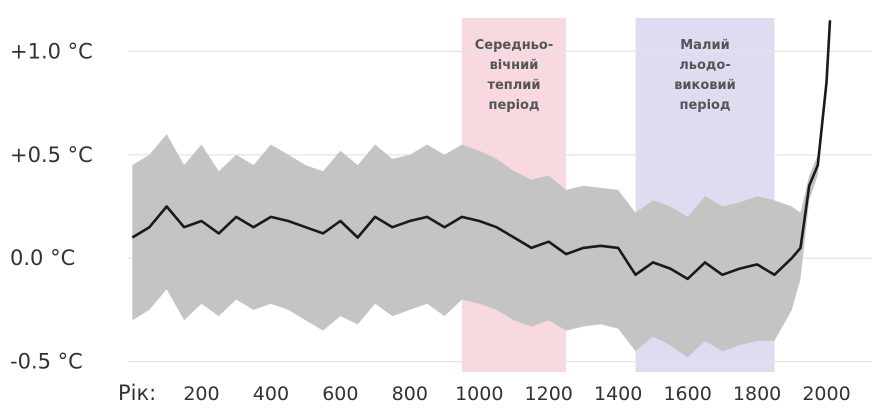 The image size is (883, 412). Describe the element at coordinates (51, 155) in the screenshot. I see `y-tick-label: +0.5 °C` at that location.